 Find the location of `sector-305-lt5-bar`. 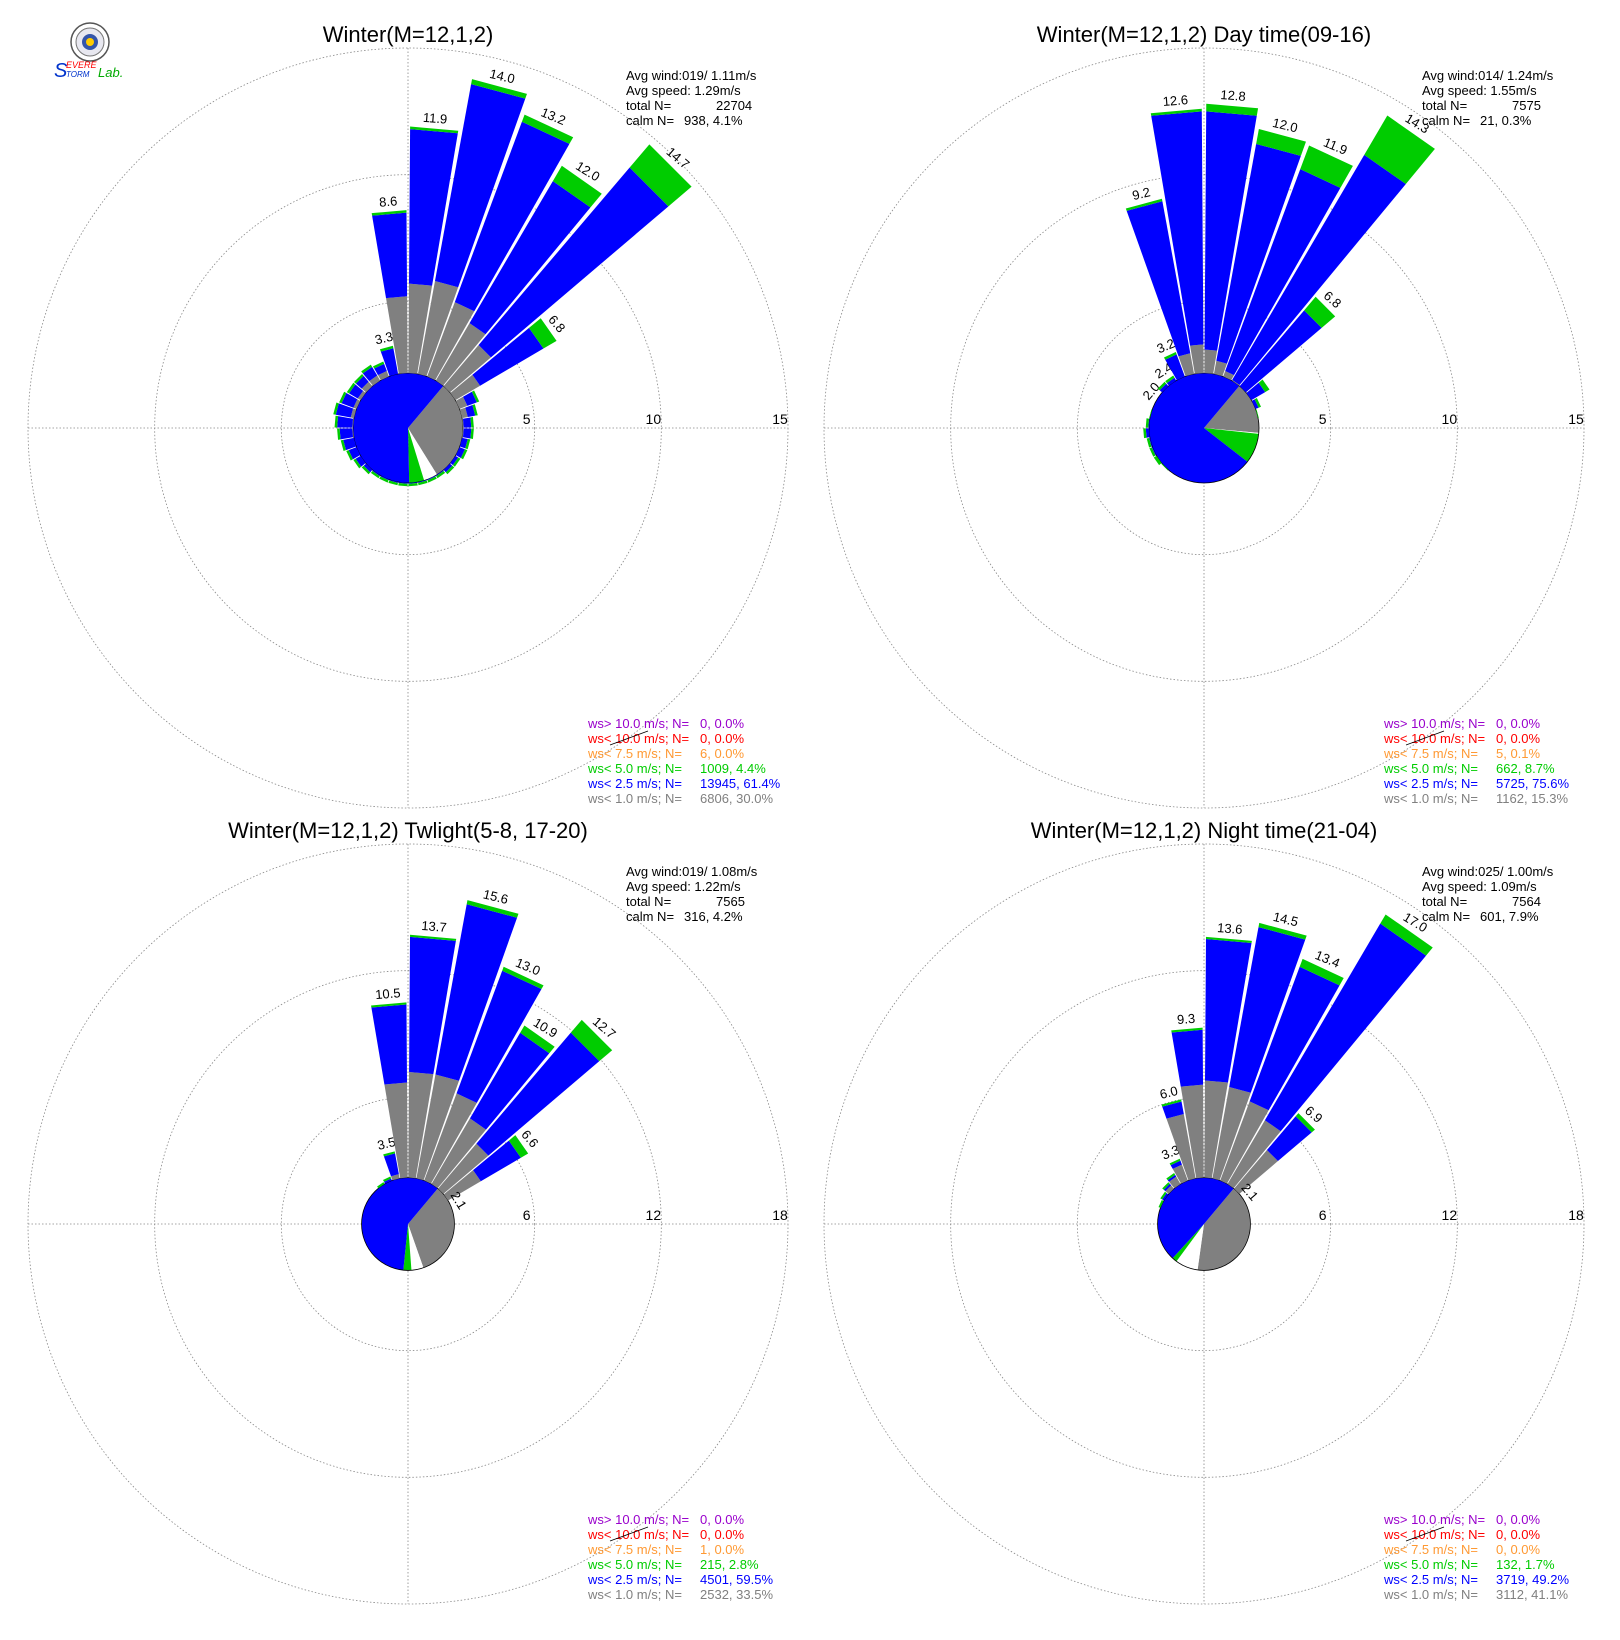

sector-305-lt5-bar is located at coordinates (1163, 1195).